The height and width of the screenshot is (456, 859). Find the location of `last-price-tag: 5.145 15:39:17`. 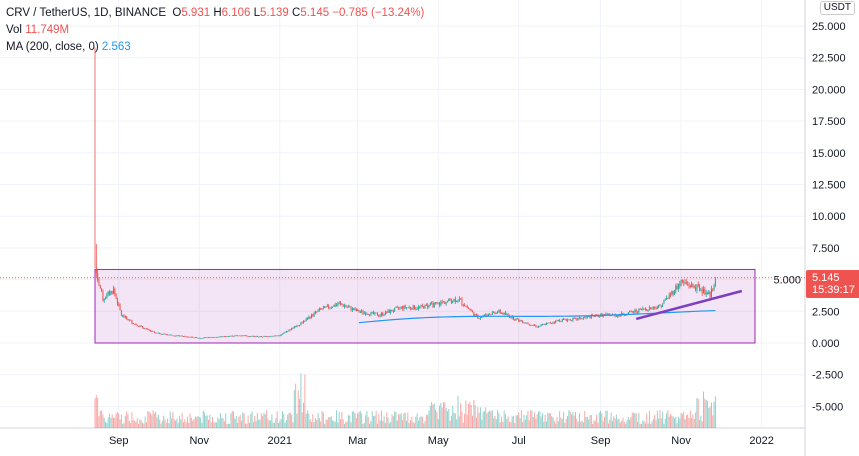

last-price-tag: 5.145 15:39:17 is located at coordinates (832, 284).